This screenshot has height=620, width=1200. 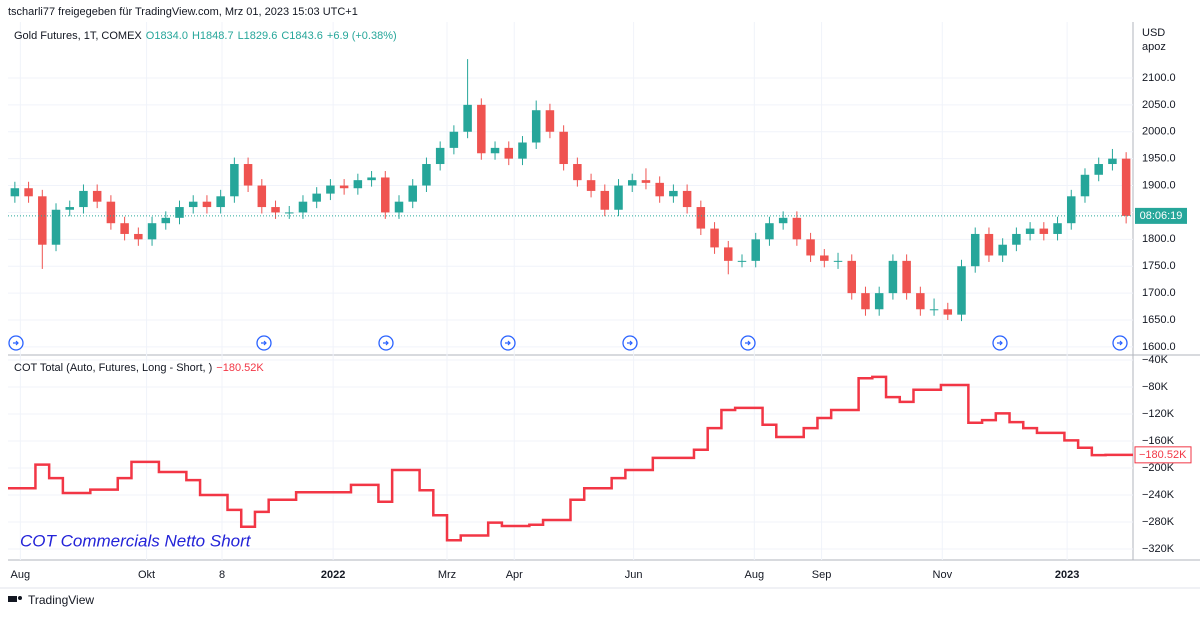 I want to click on legend-value: C1843.6, so click(x=302, y=36).